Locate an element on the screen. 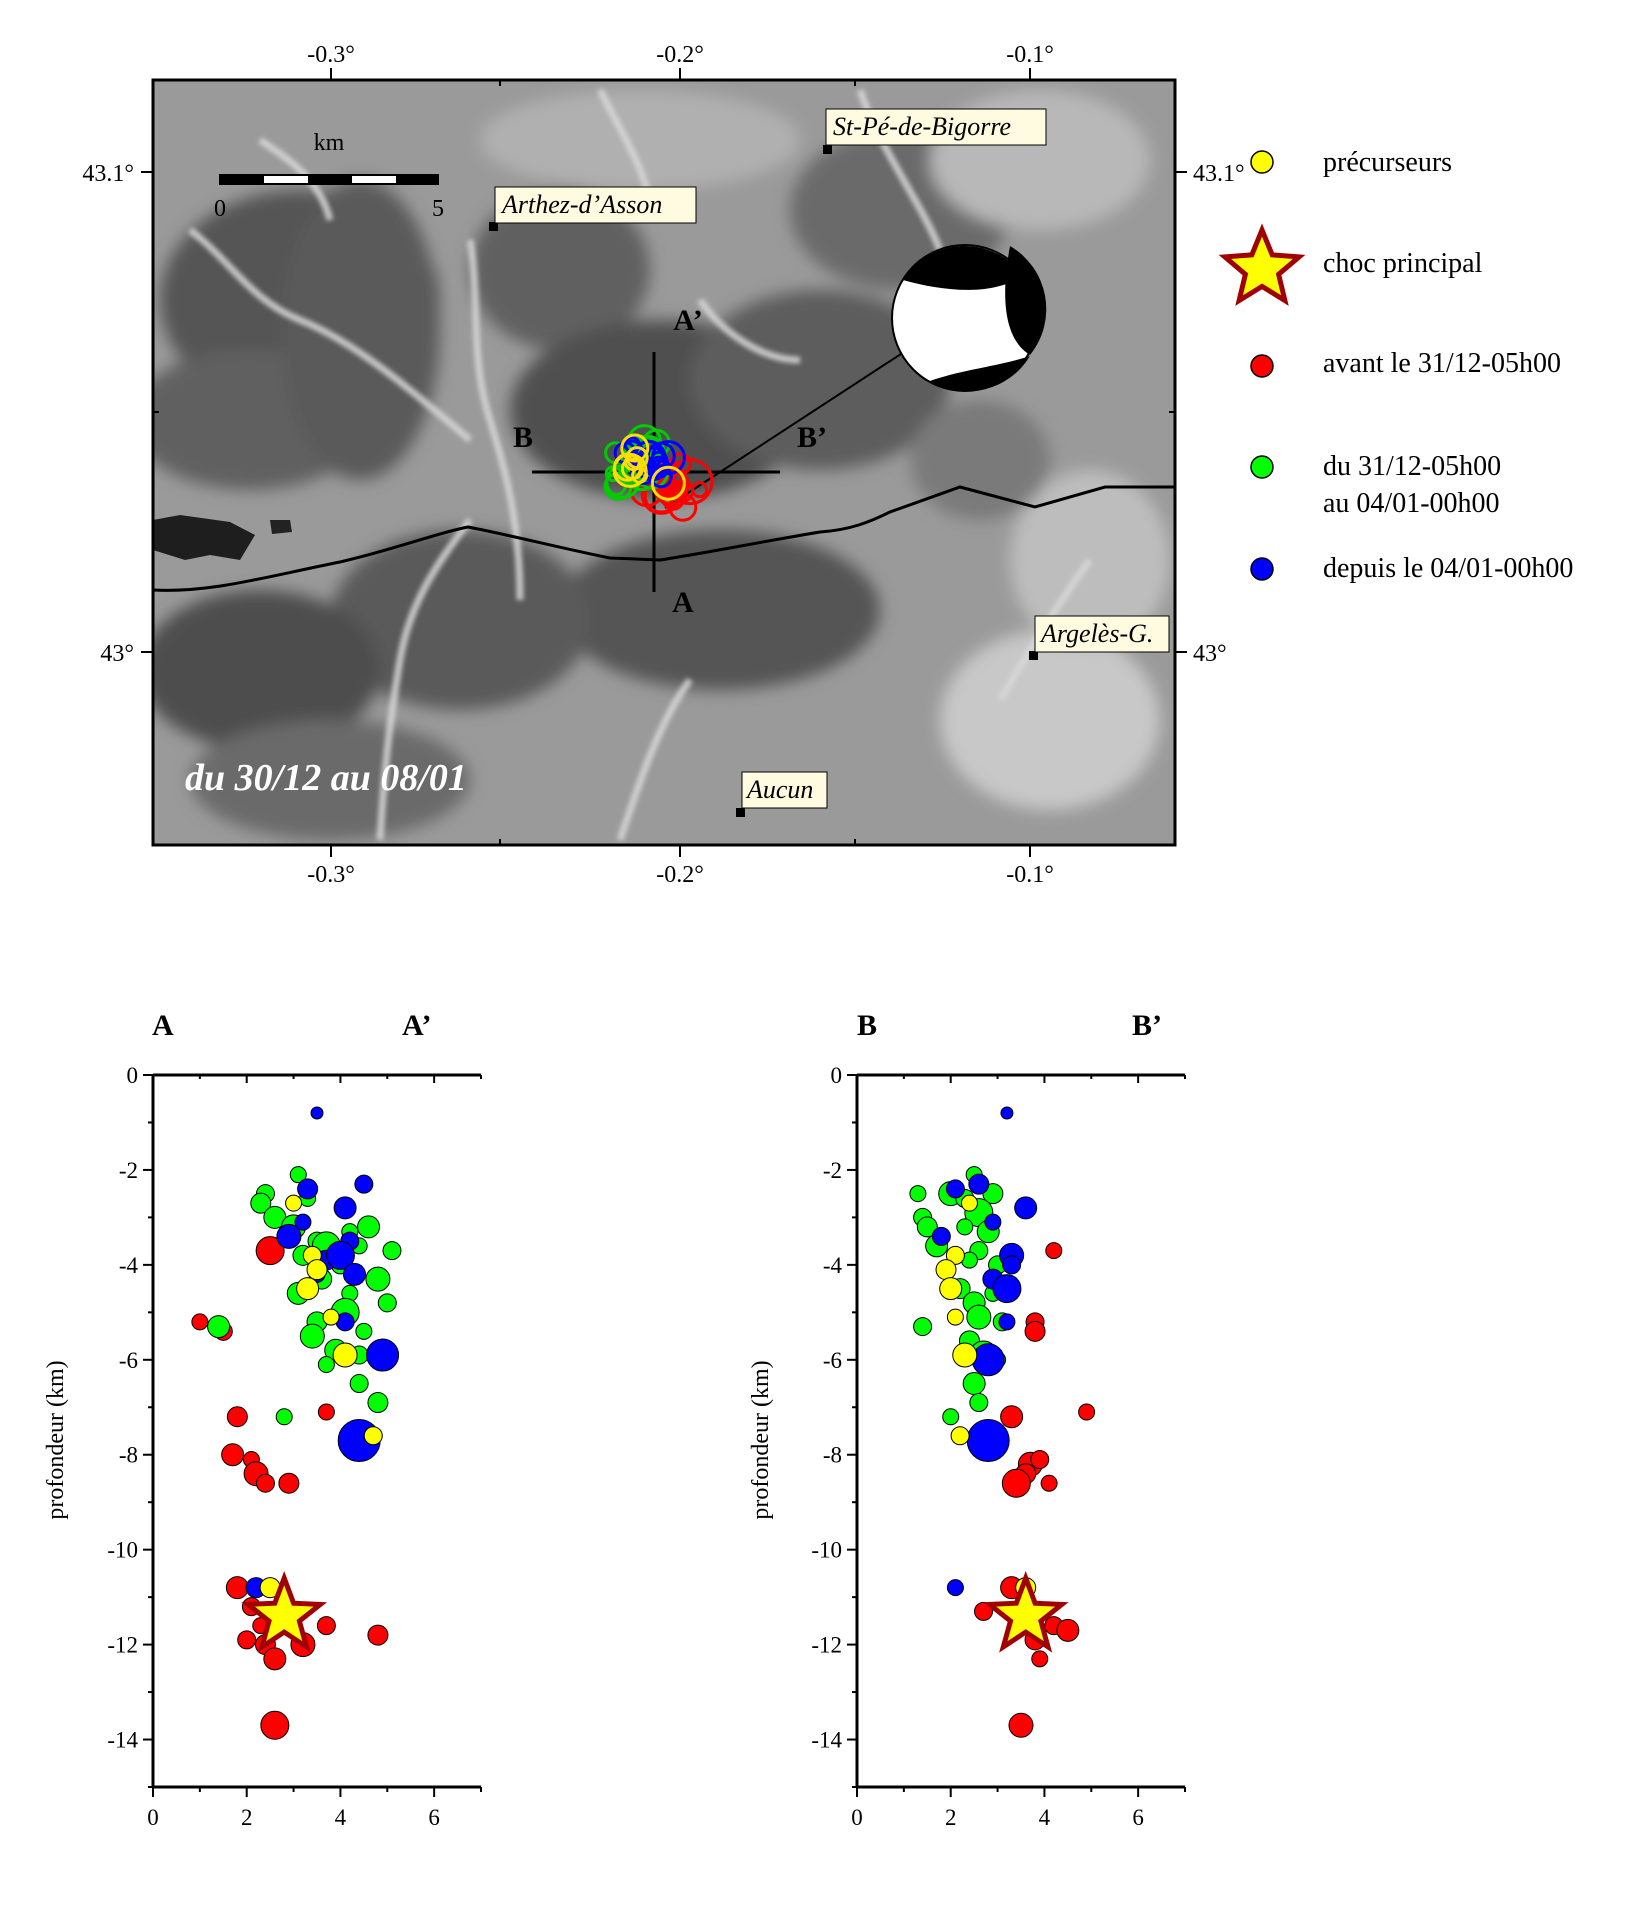 This screenshot has height=1920, width=1649. lat-tick-right-1: 43.1° is located at coordinates (1219, 174).